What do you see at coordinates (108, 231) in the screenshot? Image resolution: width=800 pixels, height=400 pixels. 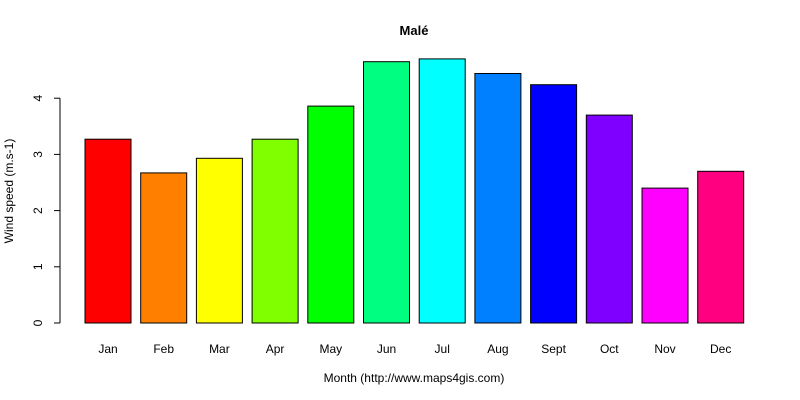 I see `bar-jan` at bounding box center [108, 231].